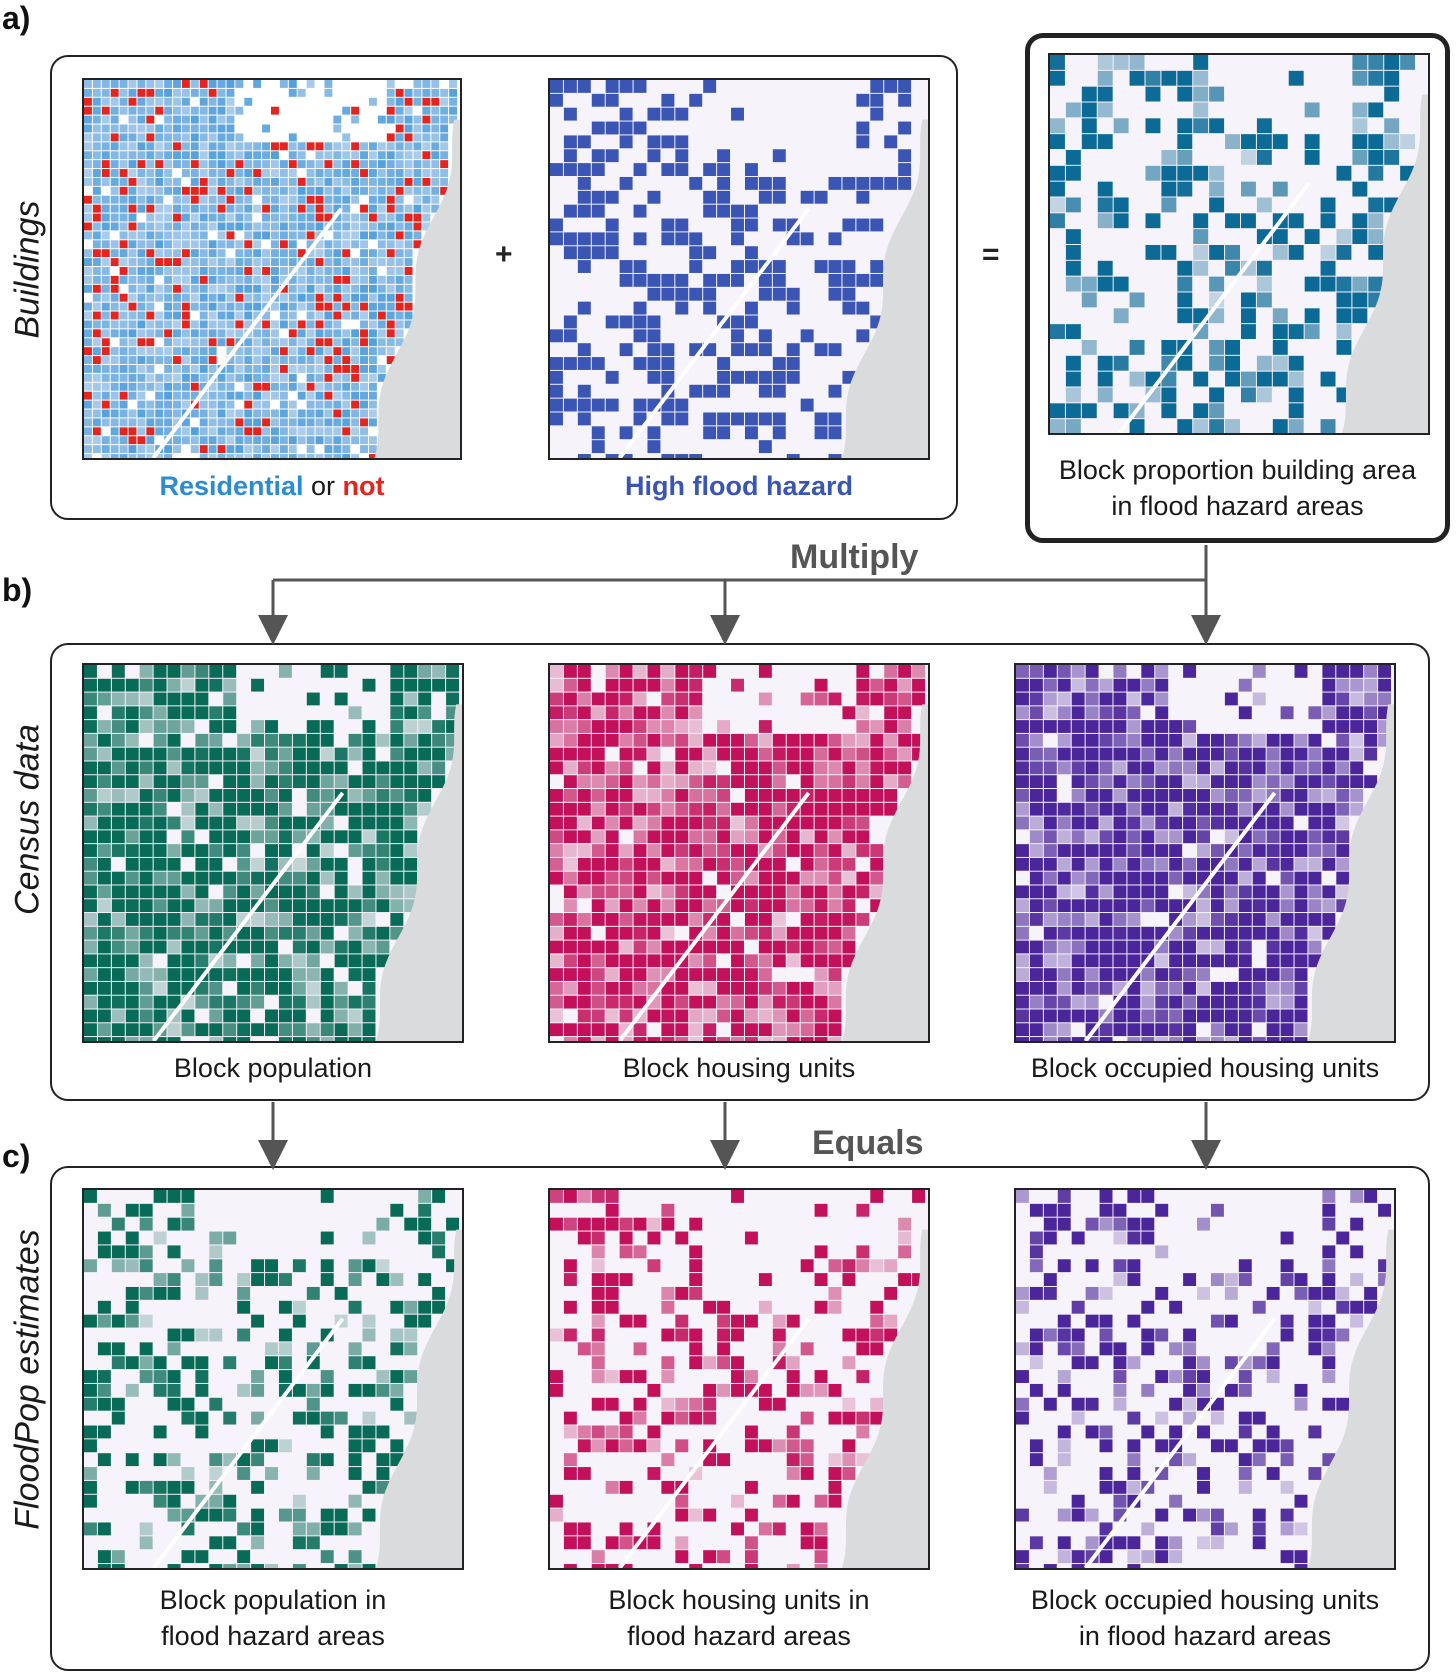  Describe the element at coordinates (272, 269) in the screenshot. I see `map-buildings-residential` at that location.